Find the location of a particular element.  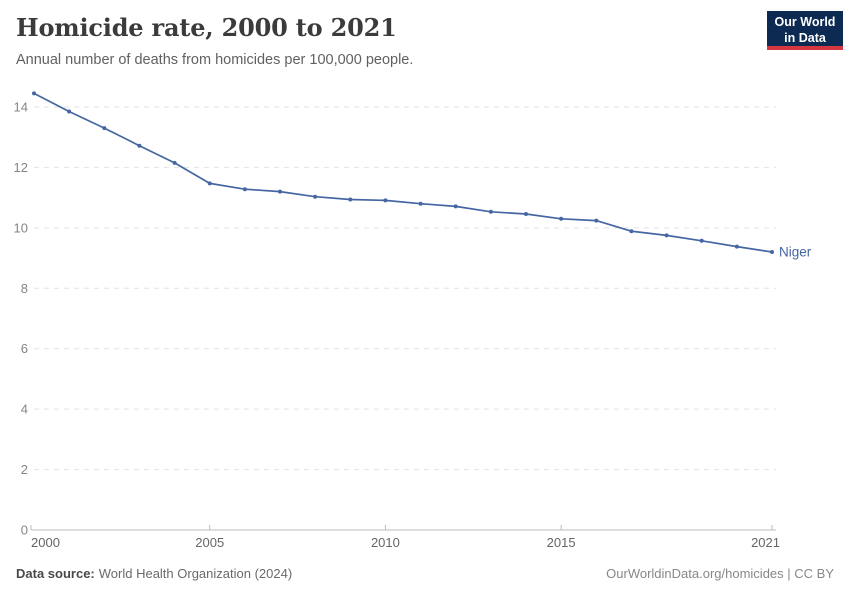

data-point-2013 is located at coordinates (490, 211).